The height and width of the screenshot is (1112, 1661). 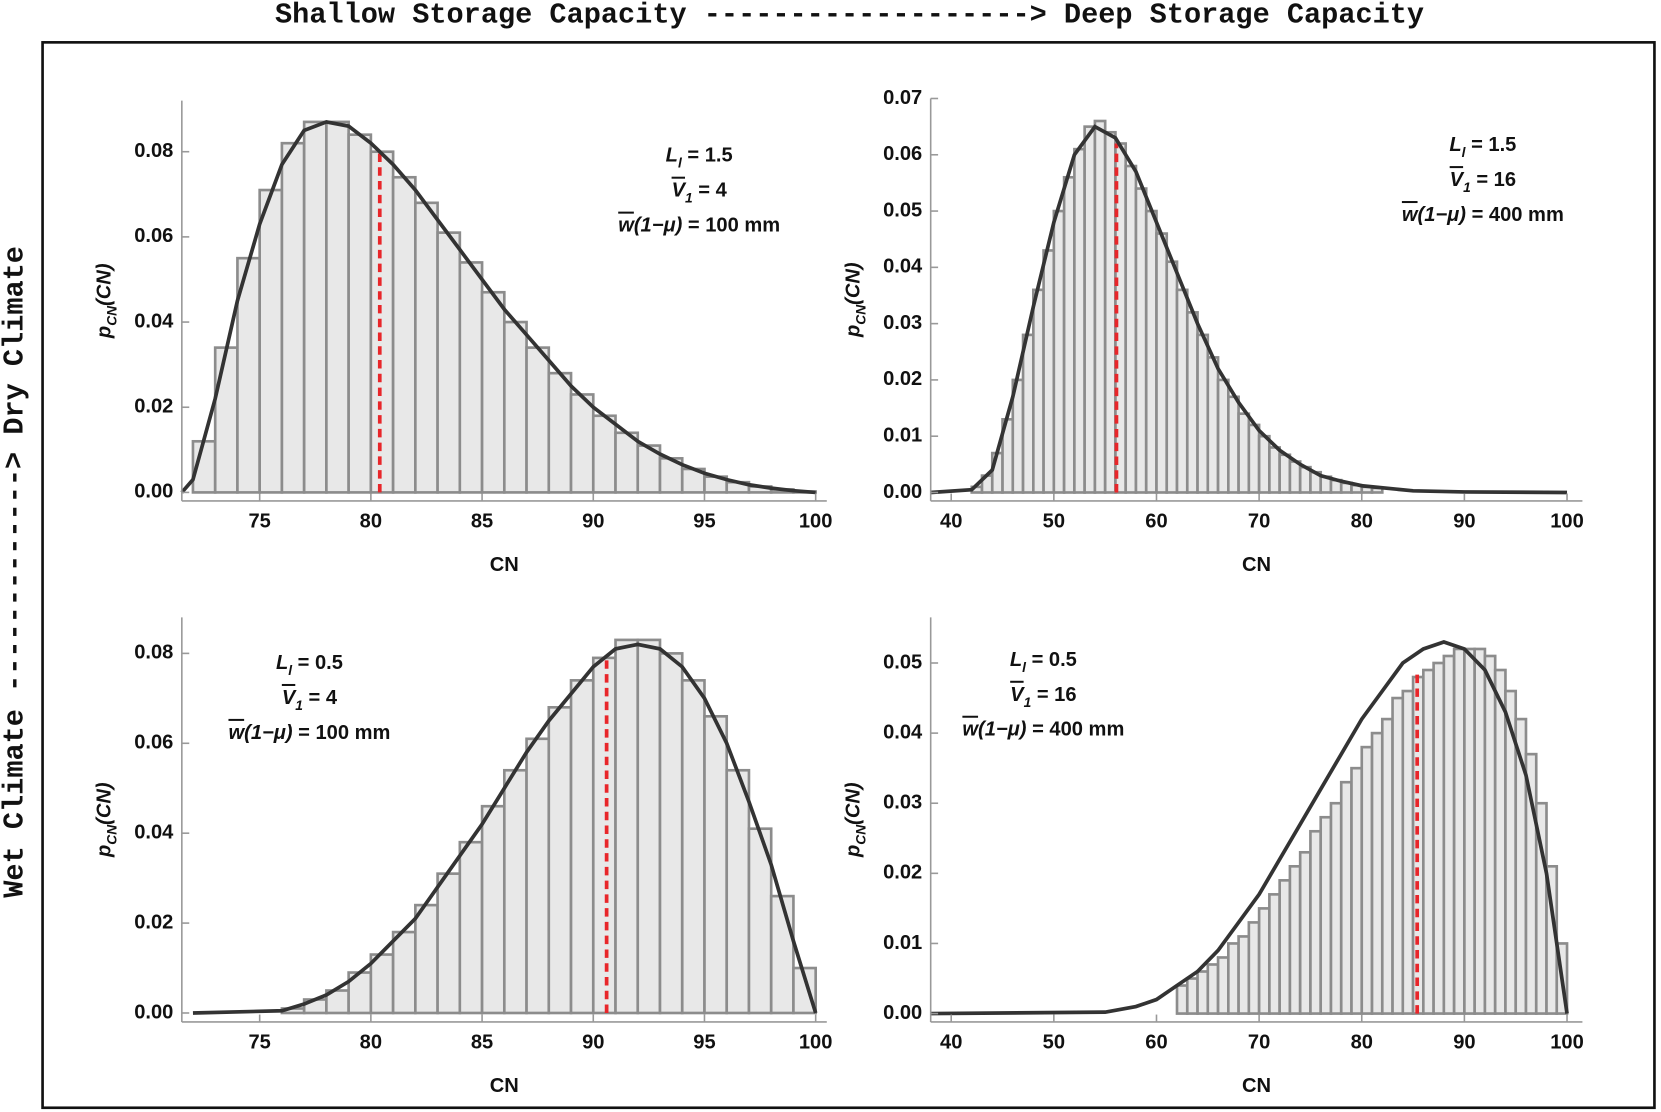 What do you see at coordinates (1249, 309) in the screenshot?
I see `density-curve` at bounding box center [1249, 309].